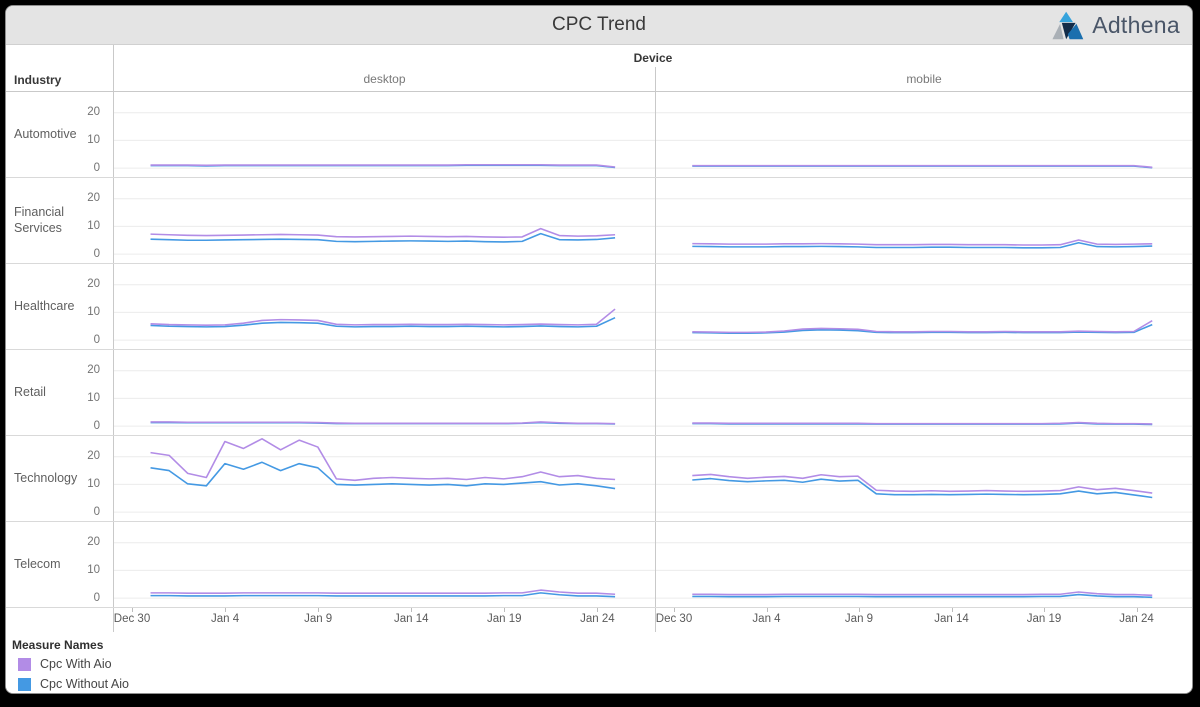 The image size is (1200, 707). I want to click on adthena-brand: Adthena, so click(1114, 25).